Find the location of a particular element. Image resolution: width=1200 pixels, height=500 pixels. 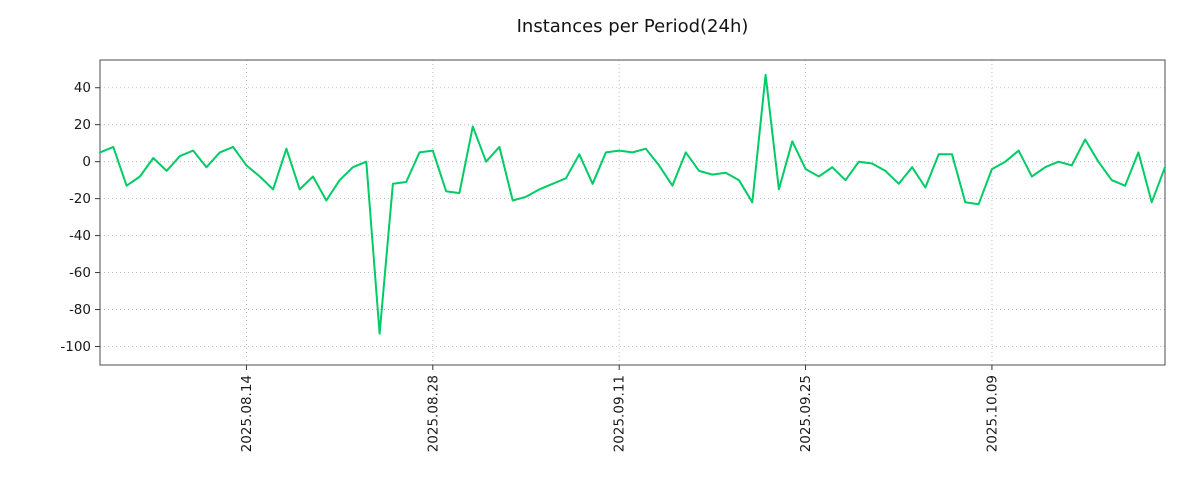

x-tick-label: 2025.09.11 is located at coordinates (620, 413).